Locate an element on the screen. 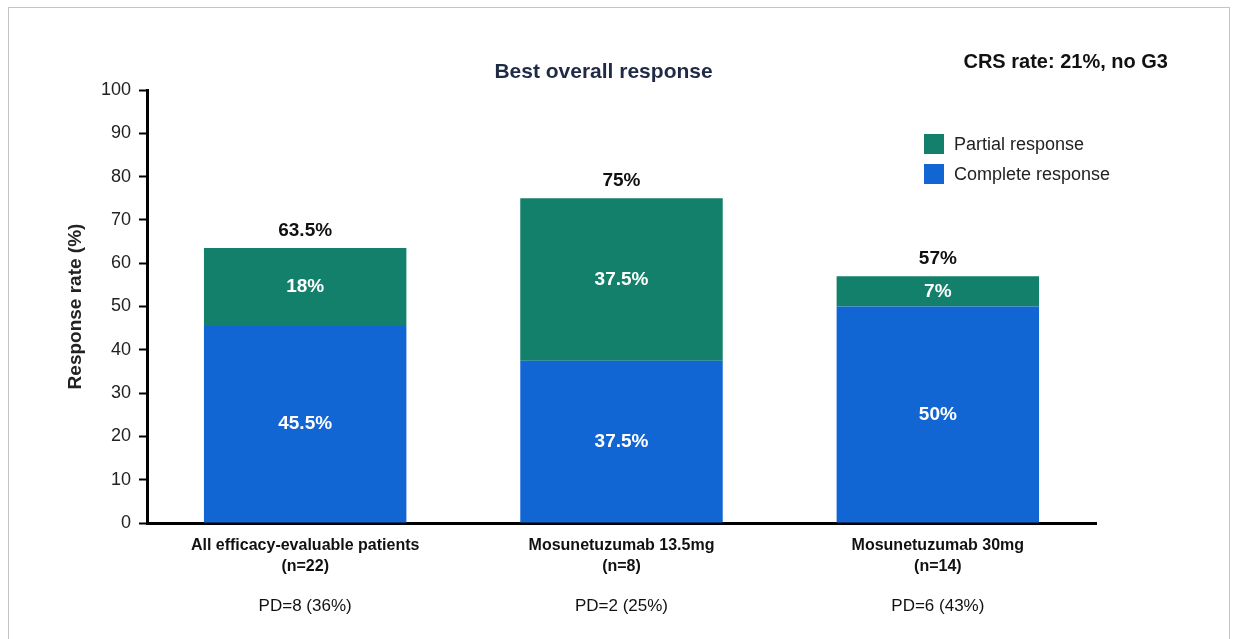  y-tick-label: 0 is located at coordinates (125, 521).